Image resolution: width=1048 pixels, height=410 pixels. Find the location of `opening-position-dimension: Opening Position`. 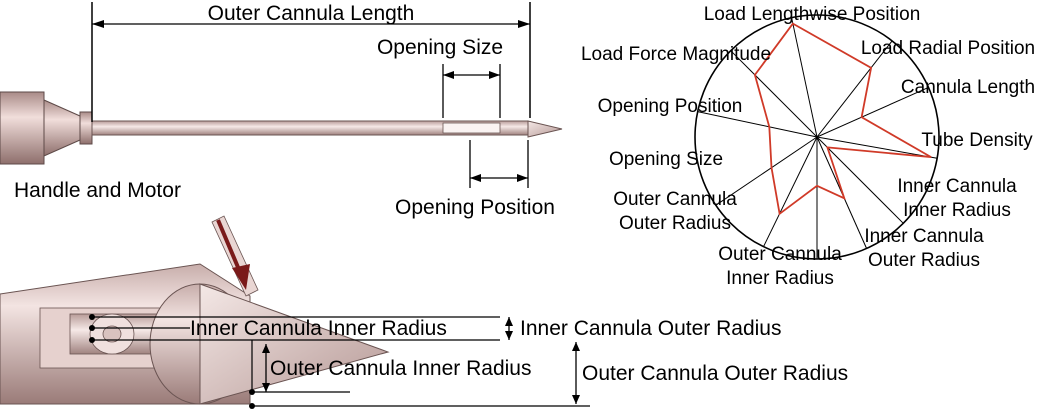

opening-position-dimension: Opening Position is located at coordinates (475, 179).